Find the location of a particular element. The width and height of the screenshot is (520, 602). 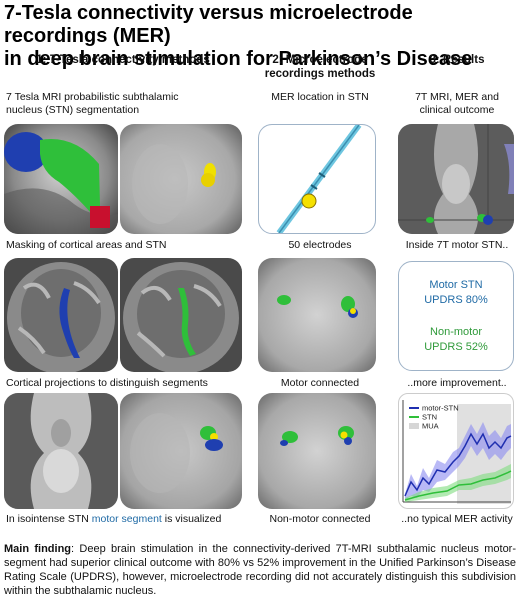

mri-axial-isointense-image is located at coordinates (61, 451).